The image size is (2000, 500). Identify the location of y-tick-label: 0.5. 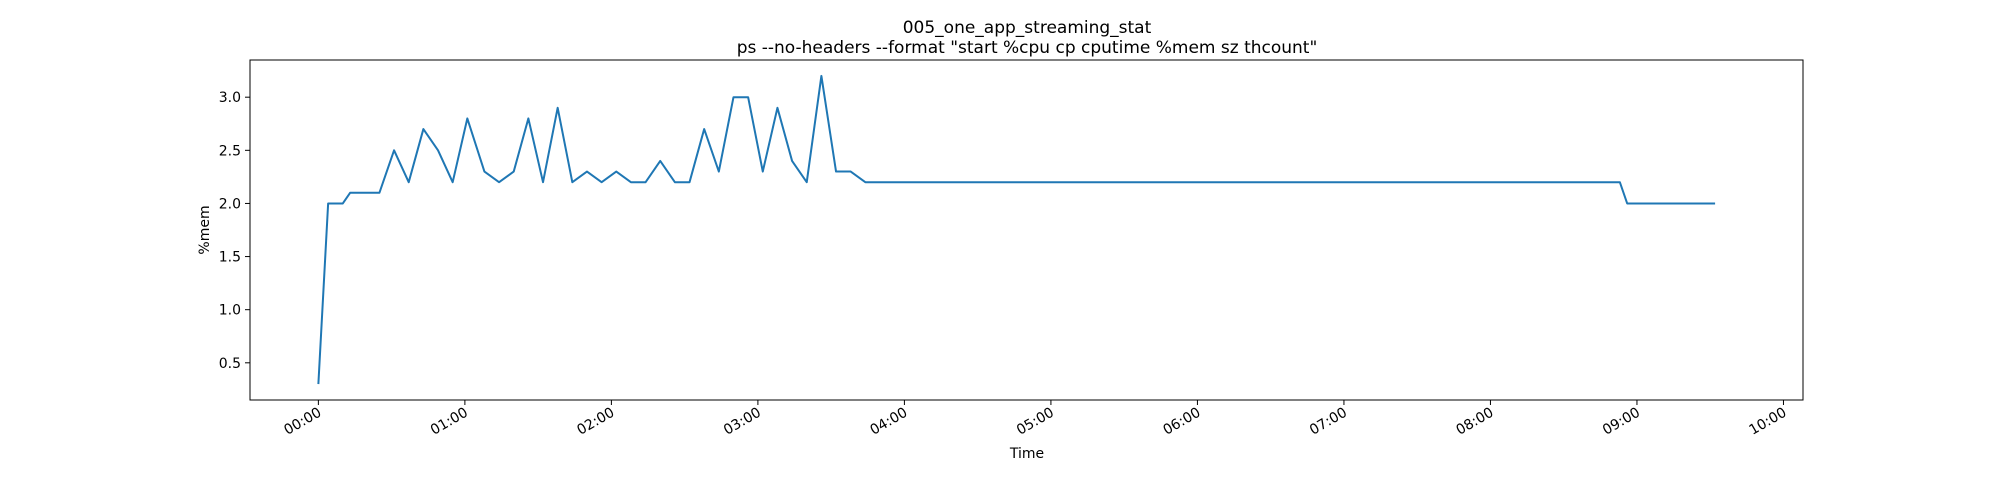
(230, 364).